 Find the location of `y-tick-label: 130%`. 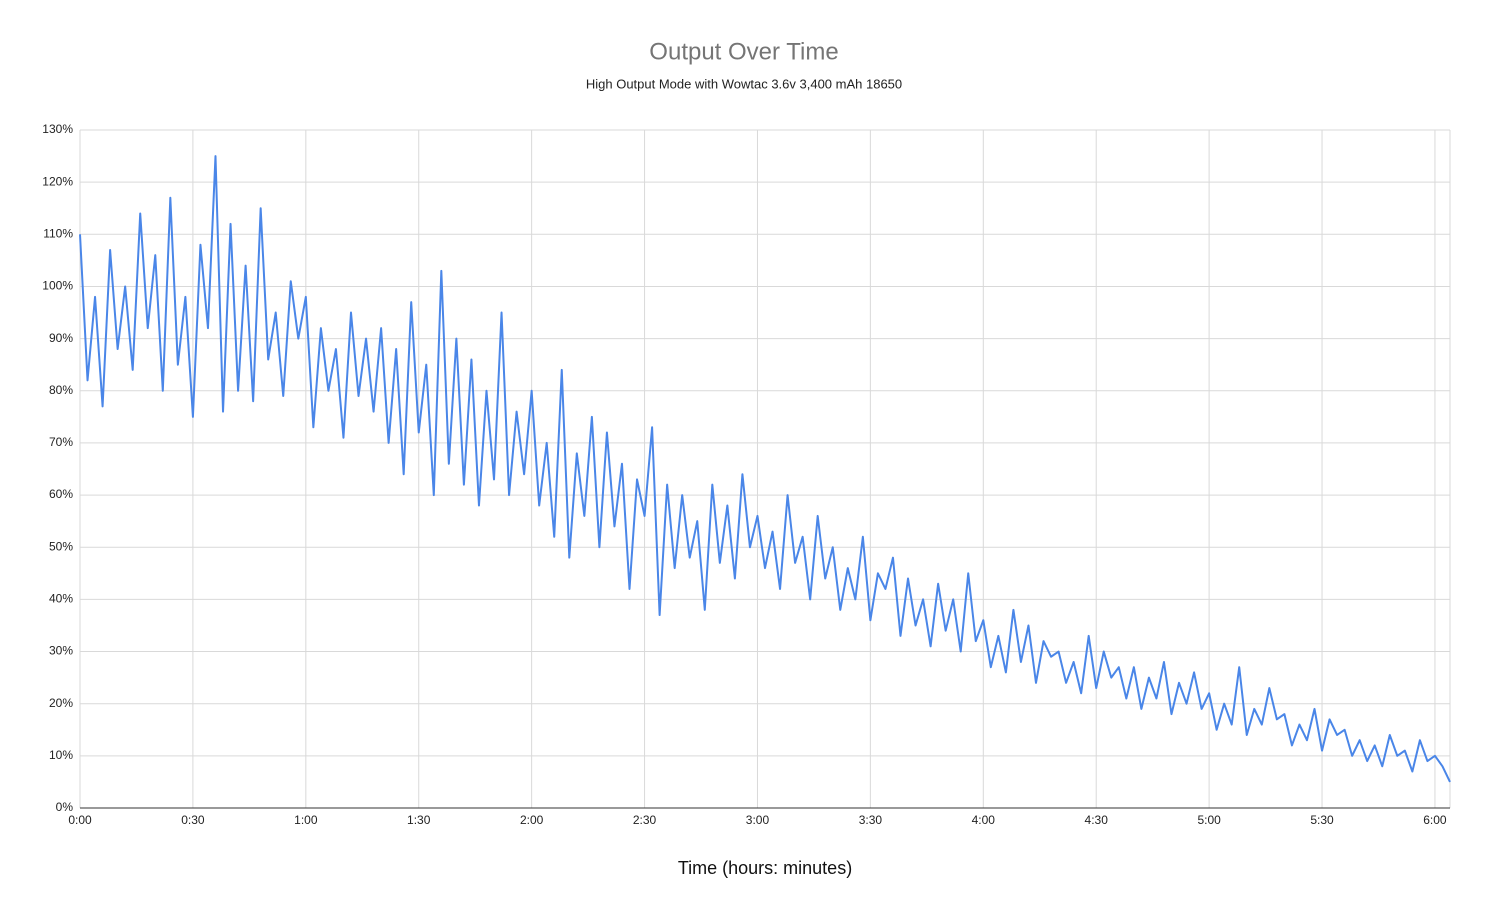

y-tick-label: 130% is located at coordinates (57, 129).